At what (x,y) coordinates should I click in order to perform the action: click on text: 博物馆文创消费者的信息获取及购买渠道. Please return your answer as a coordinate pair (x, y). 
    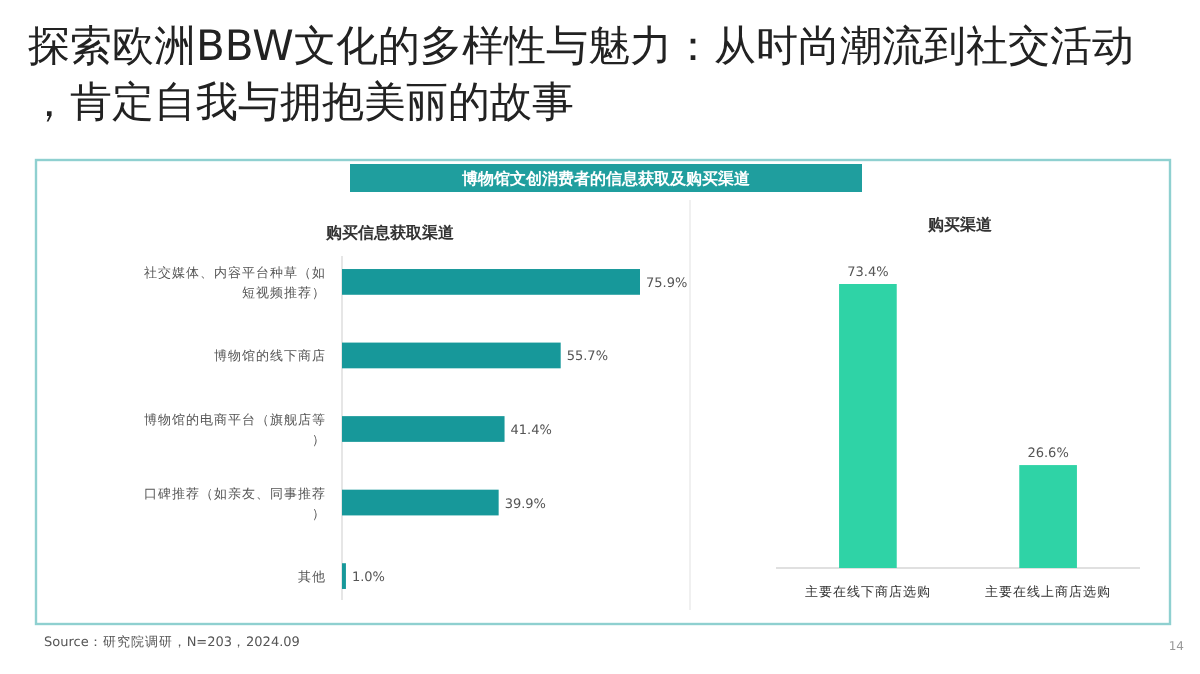
    Looking at the image, I should click on (606, 179).